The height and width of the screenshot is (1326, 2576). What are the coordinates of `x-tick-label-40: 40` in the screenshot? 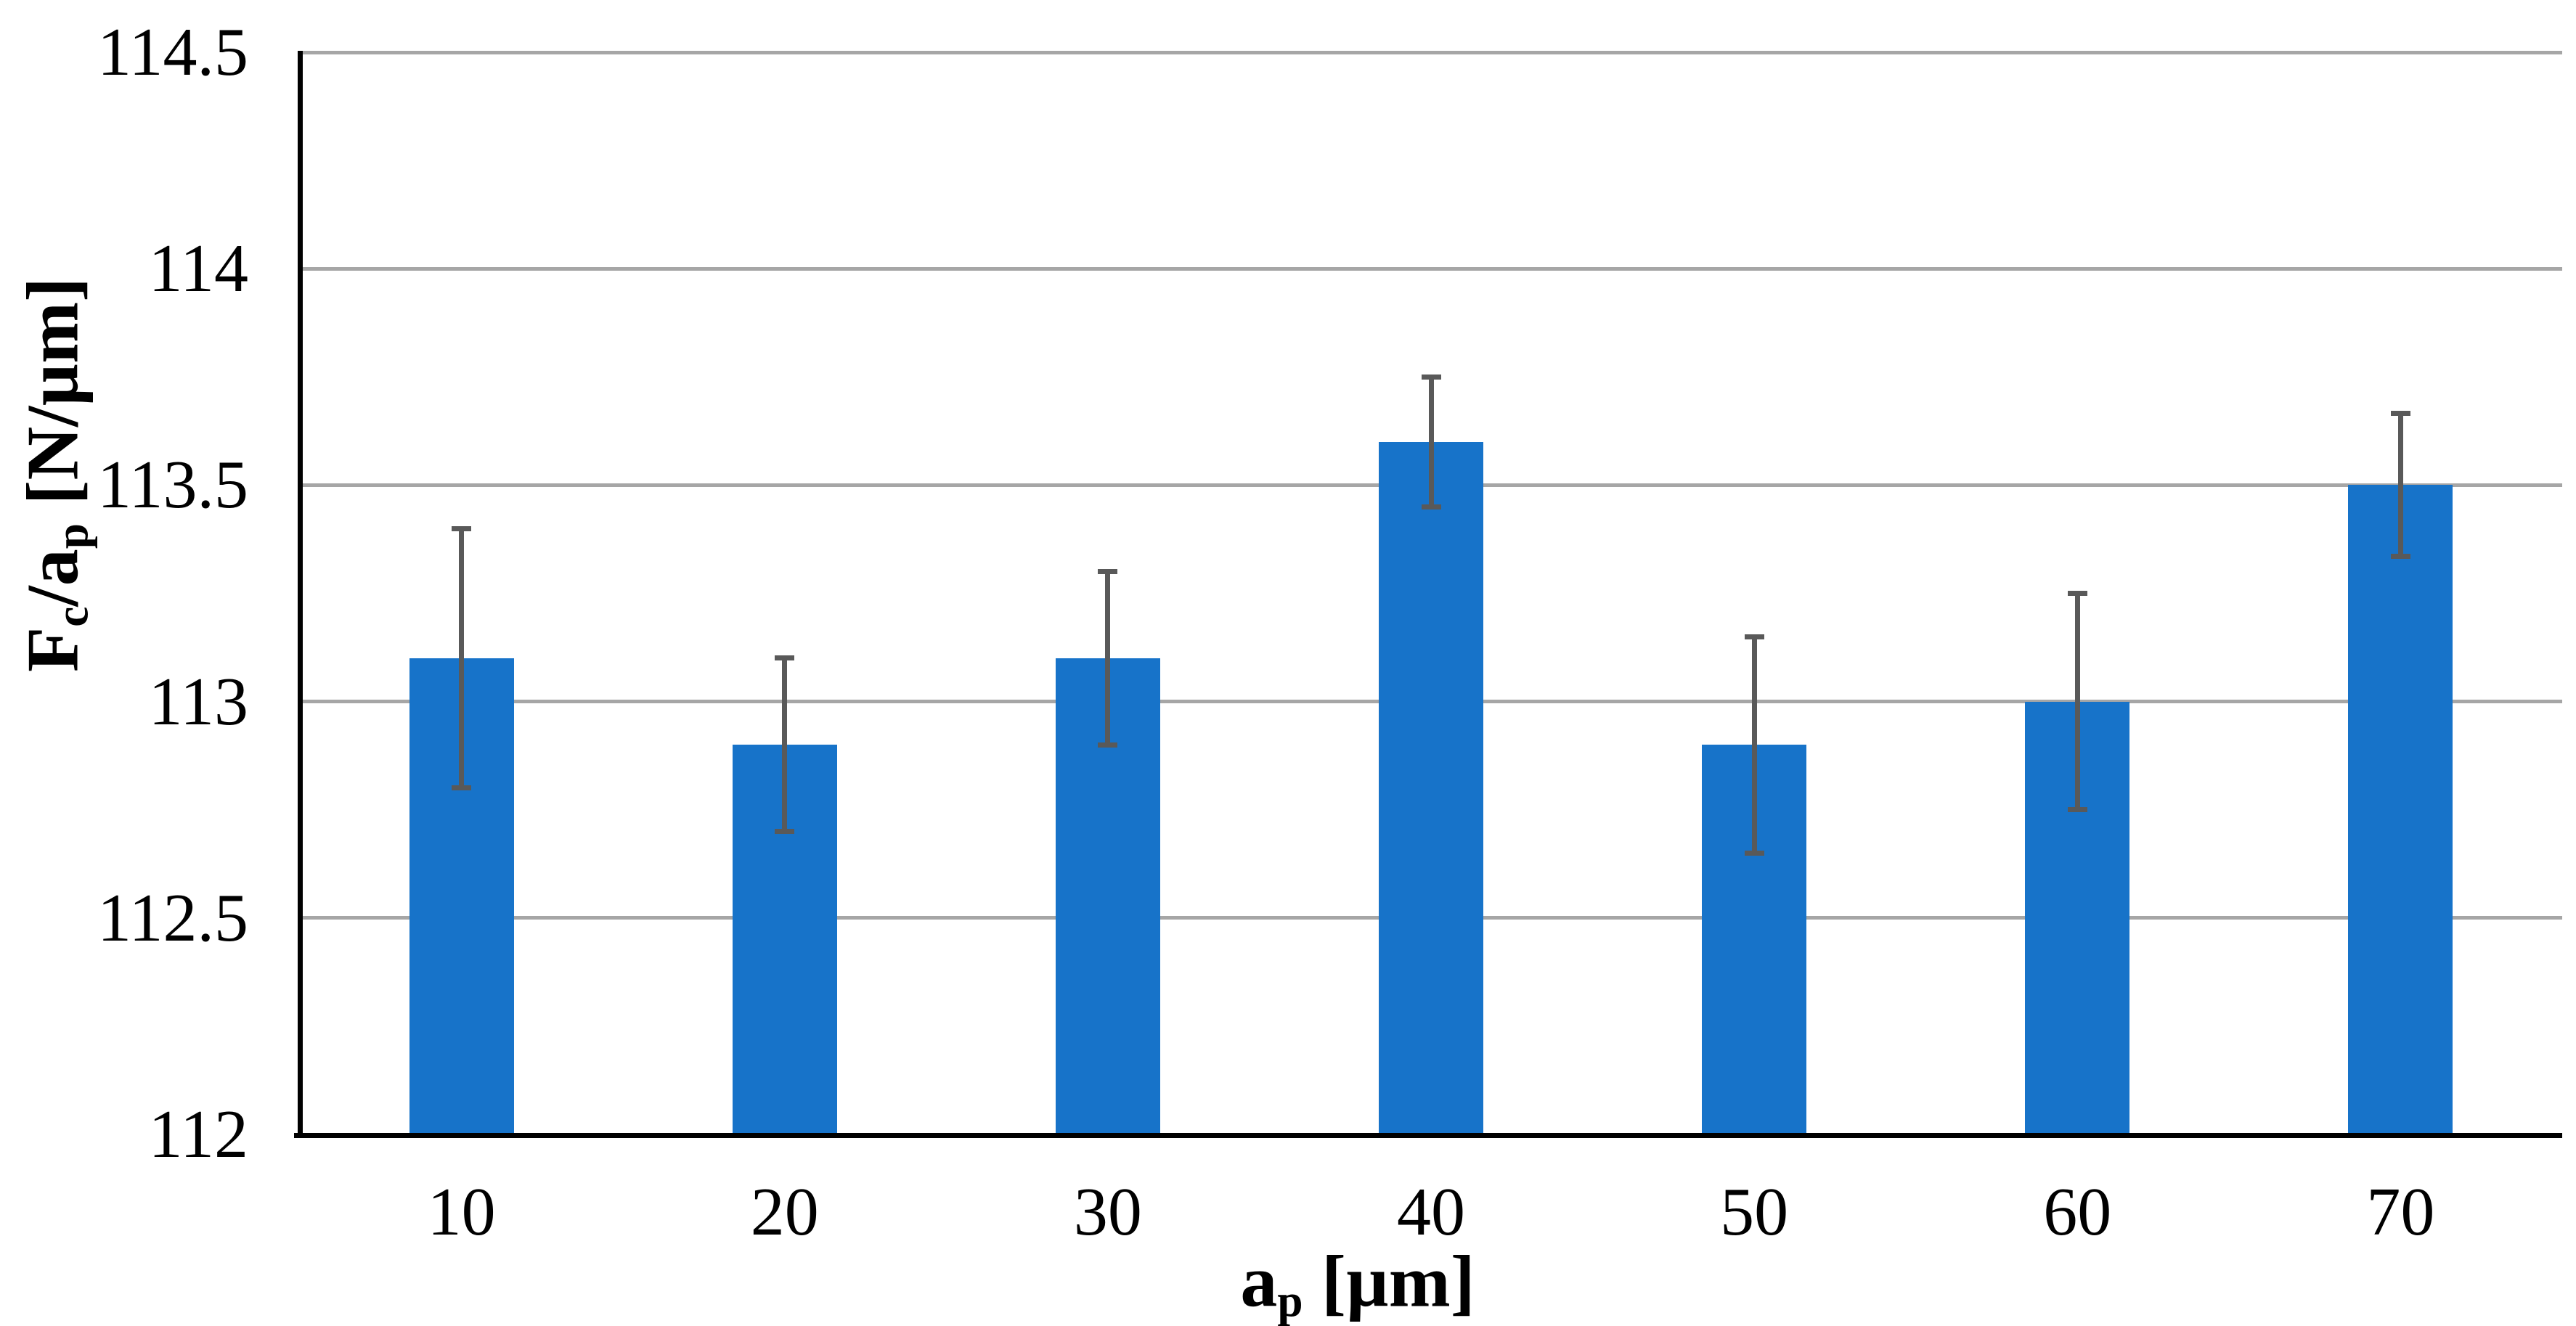 It's located at (1431, 1212).